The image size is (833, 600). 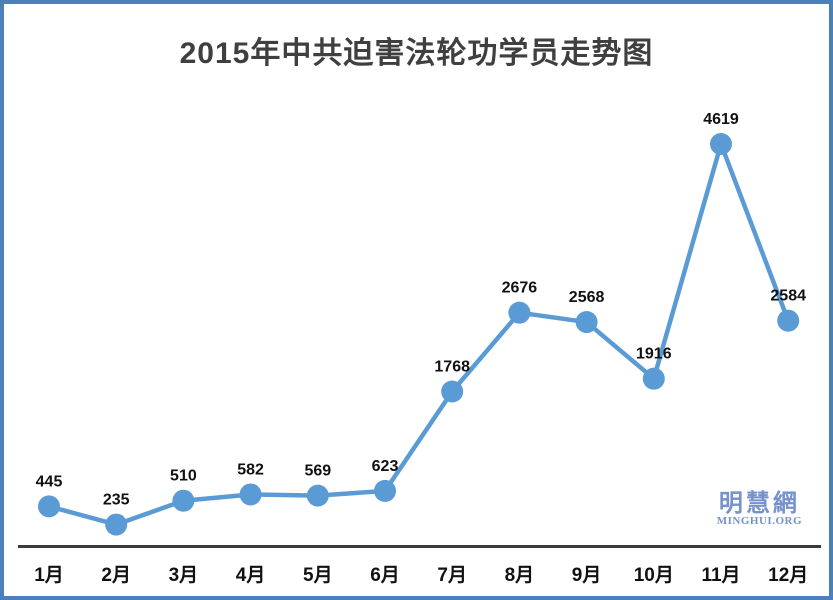 What do you see at coordinates (721, 119) in the screenshot?
I see `data-point-value-label: 4619` at bounding box center [721, 119].